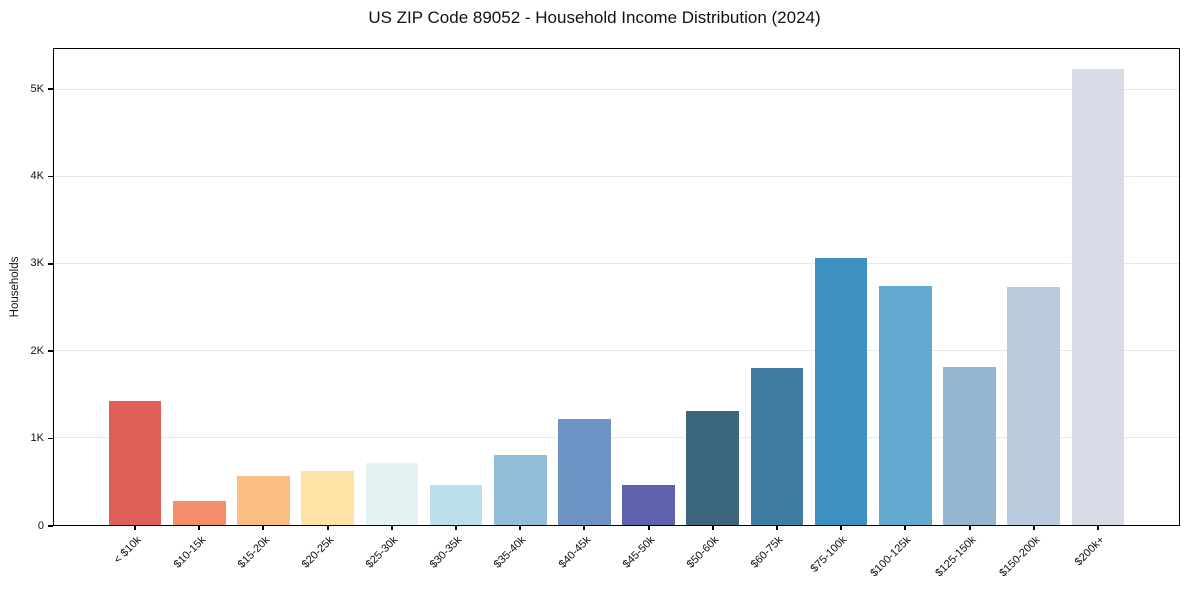  I want to click on bar-slot: $15-20k, so click(263, 310).